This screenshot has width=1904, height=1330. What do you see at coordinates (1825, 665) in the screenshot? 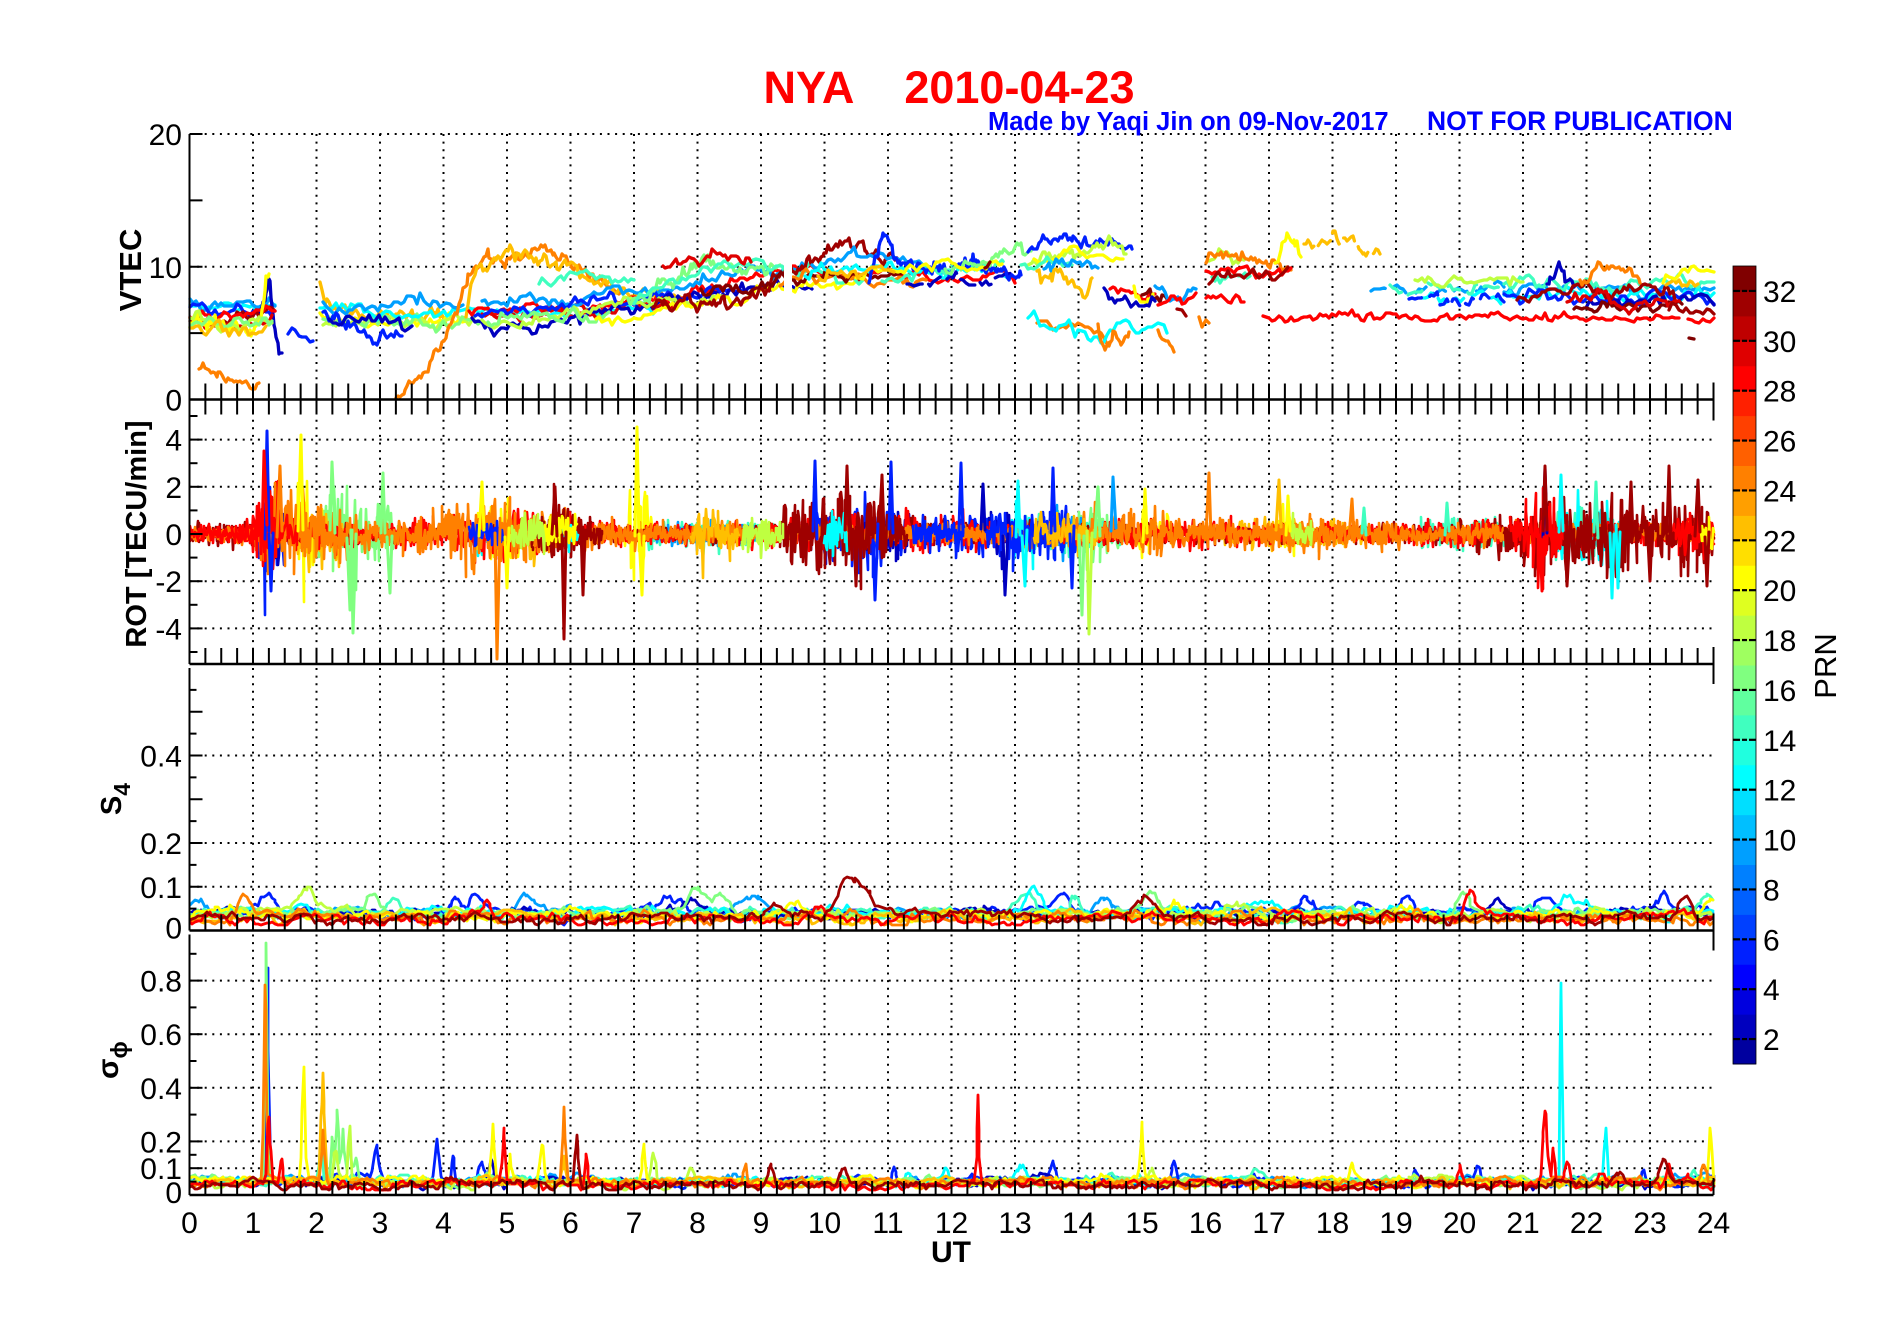
I see `svg-text: PRN` at bounding box center [1825, 665].